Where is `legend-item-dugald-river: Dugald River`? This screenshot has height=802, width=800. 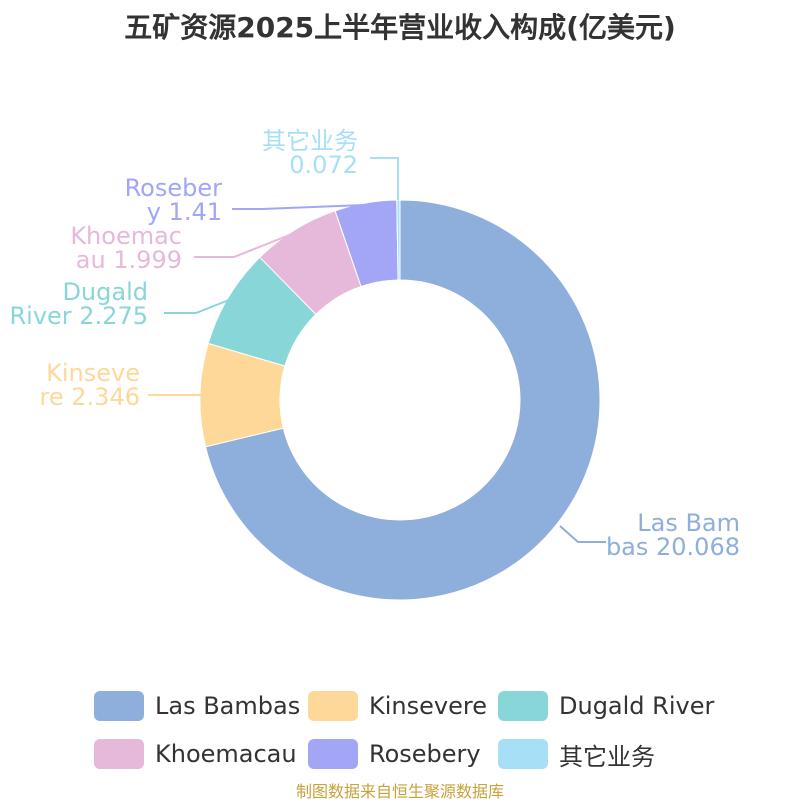 legend-item-dugald-river: Dugald River is located at coordinates (606, 706).